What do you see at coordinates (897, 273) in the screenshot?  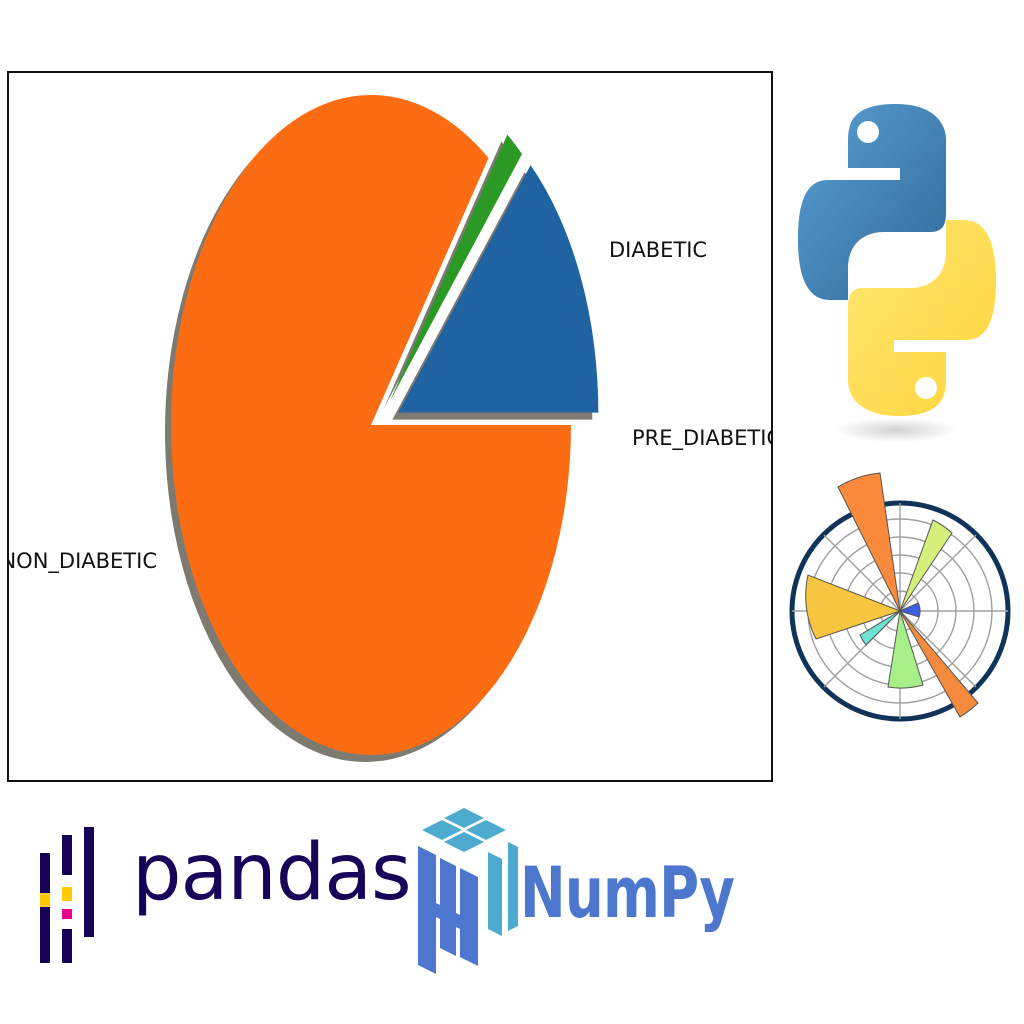 I see `python-logo-icon` at bounding box center [897, 273].